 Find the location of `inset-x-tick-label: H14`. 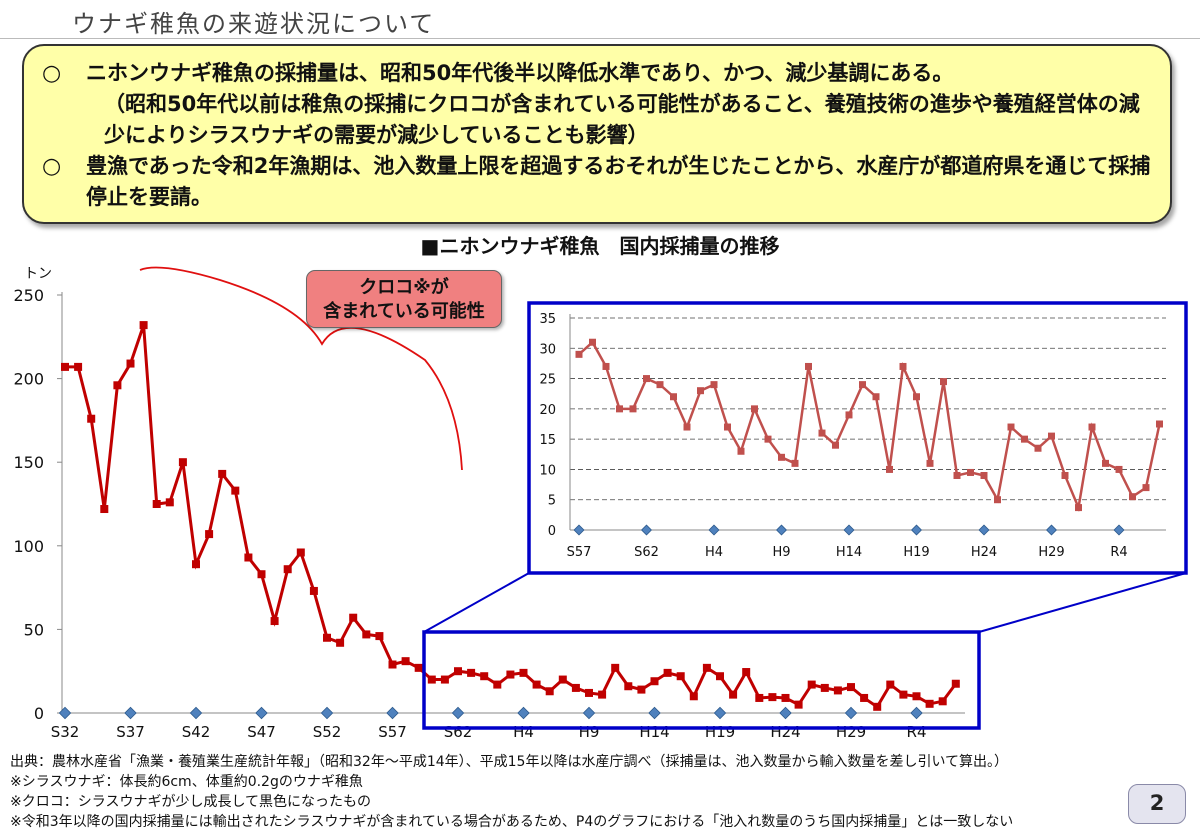

inset-x-tick-label: H14 is located at coordinates (849, 552).